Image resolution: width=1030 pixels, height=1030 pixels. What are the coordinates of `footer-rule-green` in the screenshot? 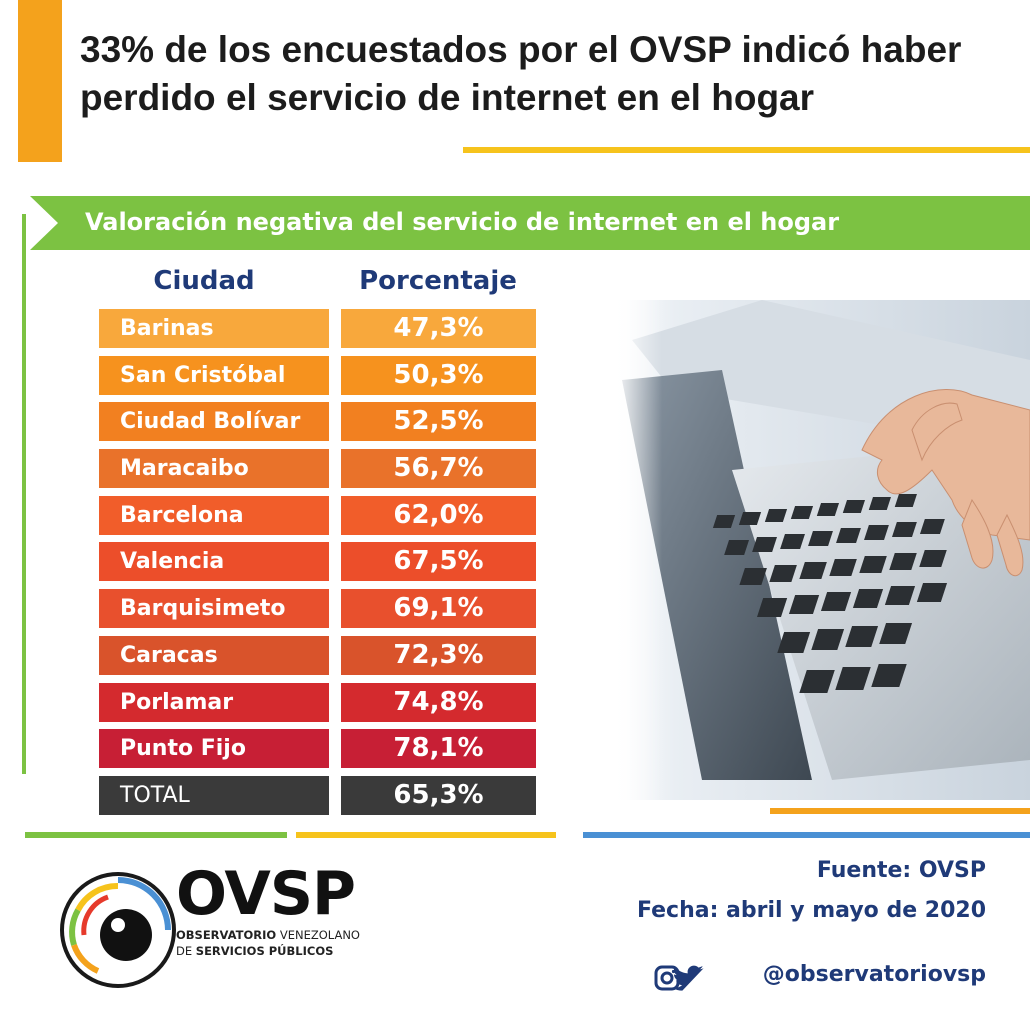 It's located at (156, 835).